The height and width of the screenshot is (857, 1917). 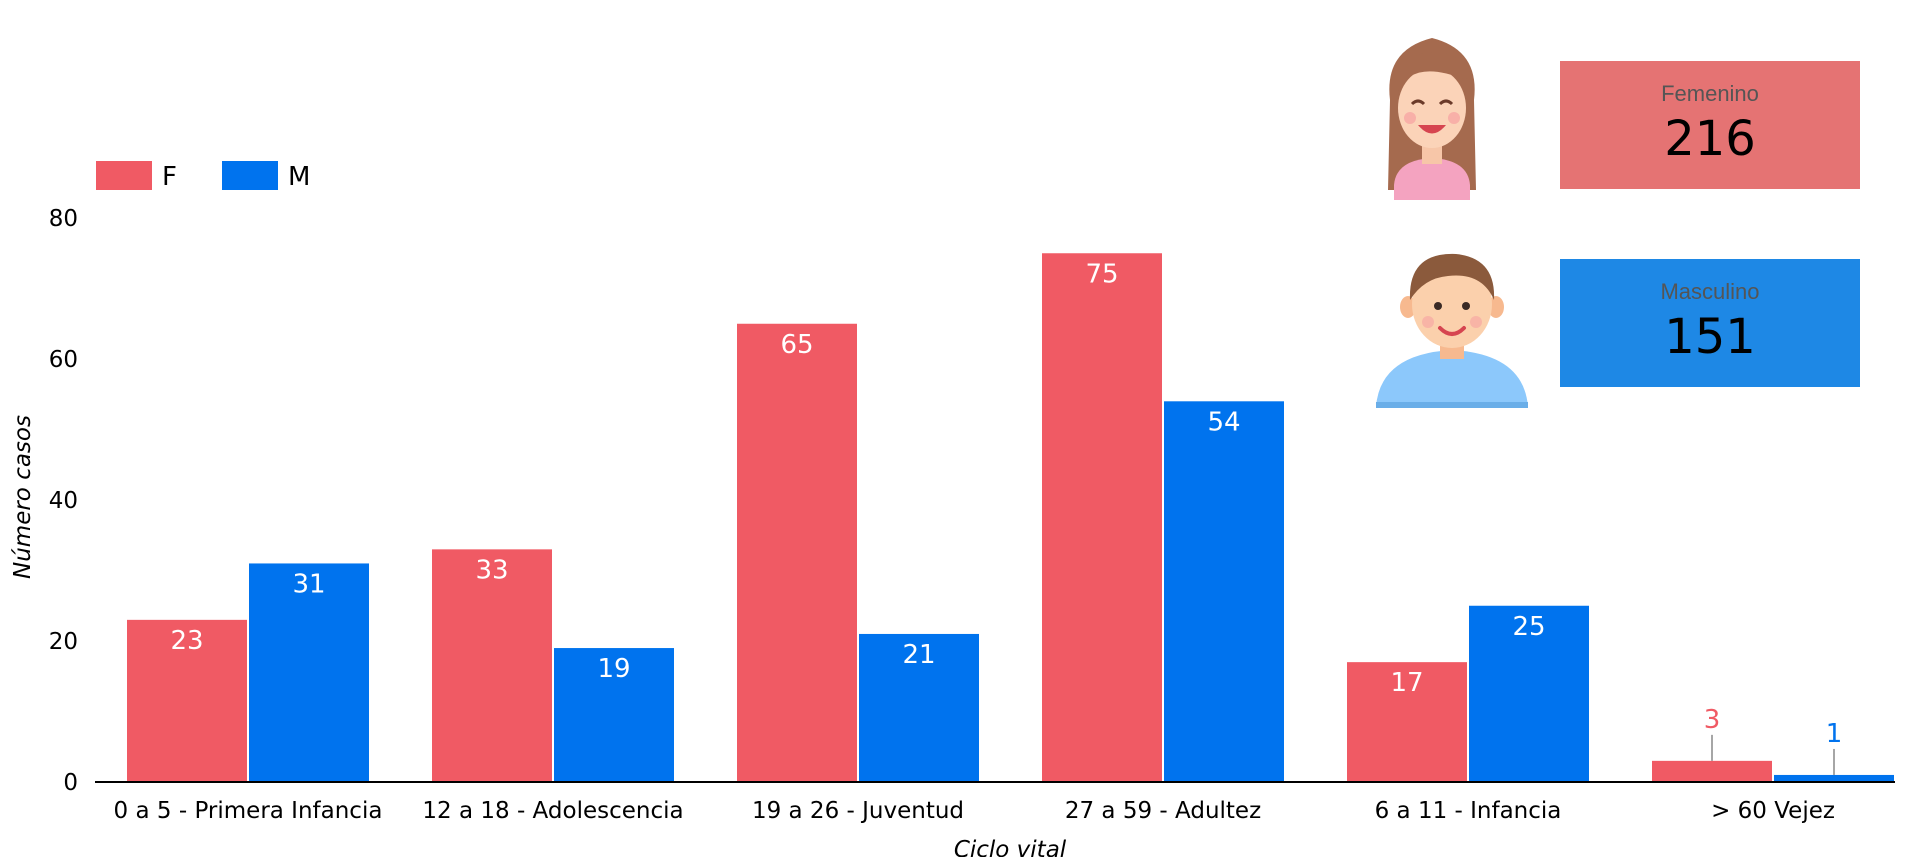 I want to click on bar-value-label: 54, so click(x=1223, y=422).